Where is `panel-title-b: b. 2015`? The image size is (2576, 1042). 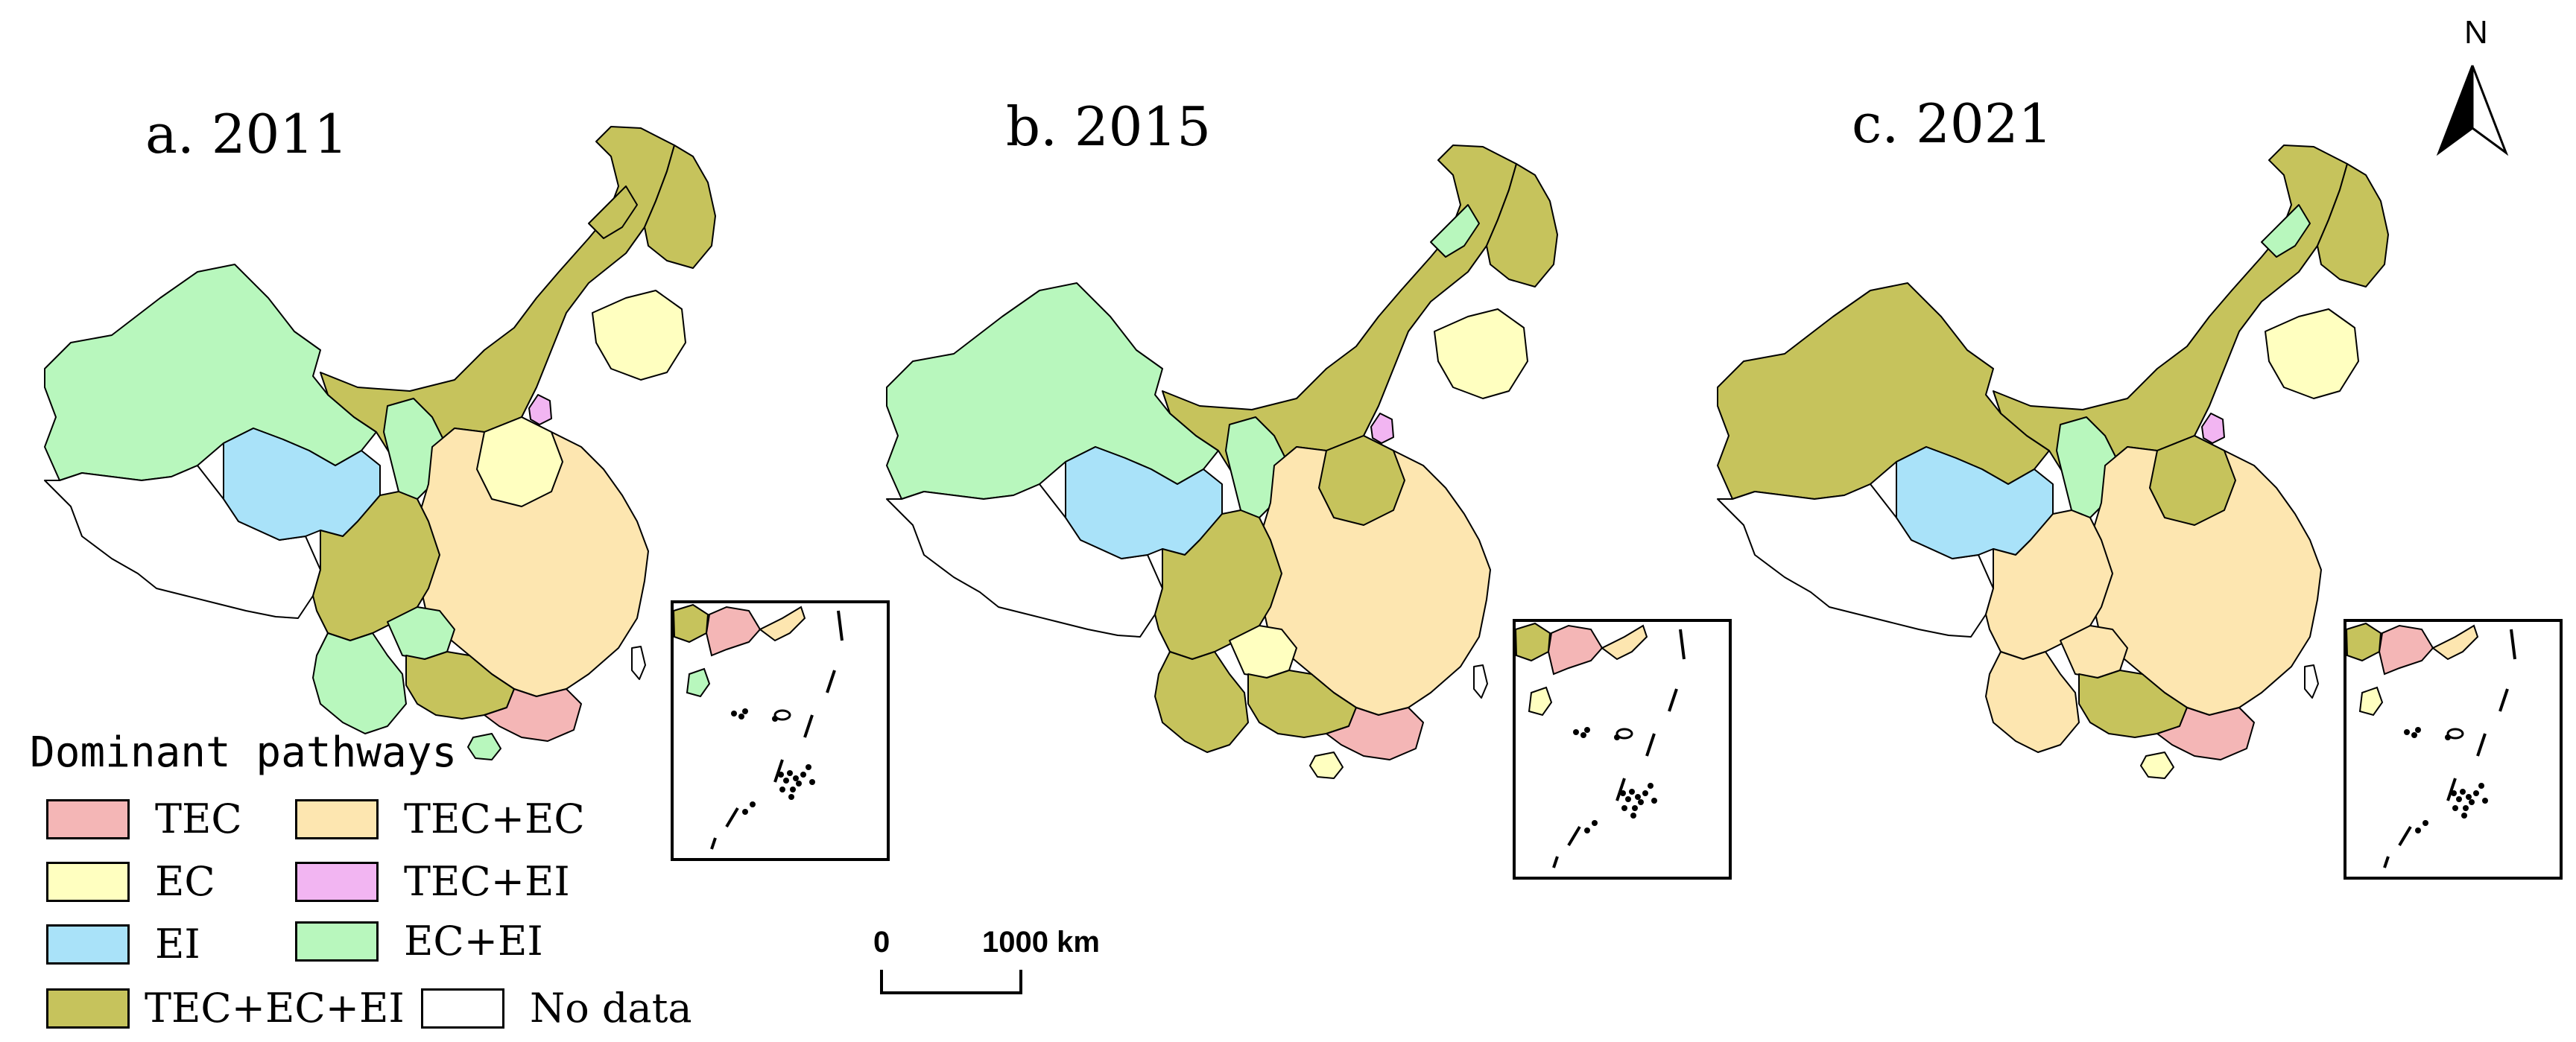 panel-title-b: b. 2015 is located at coordinates (1109, 126).